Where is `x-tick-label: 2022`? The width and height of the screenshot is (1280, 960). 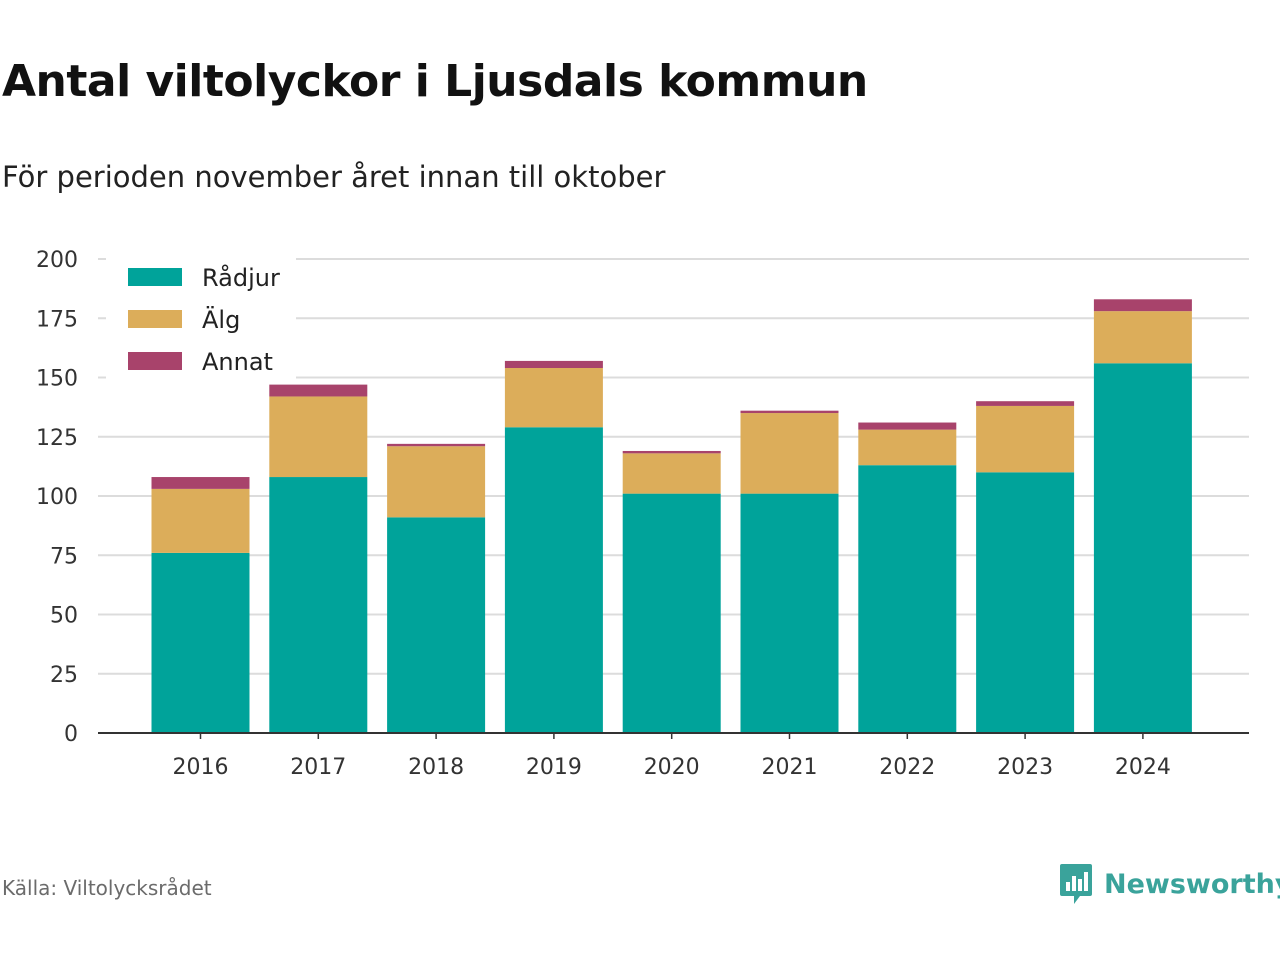 x-tick-label: 2022 is located at coordinates (907, 767).